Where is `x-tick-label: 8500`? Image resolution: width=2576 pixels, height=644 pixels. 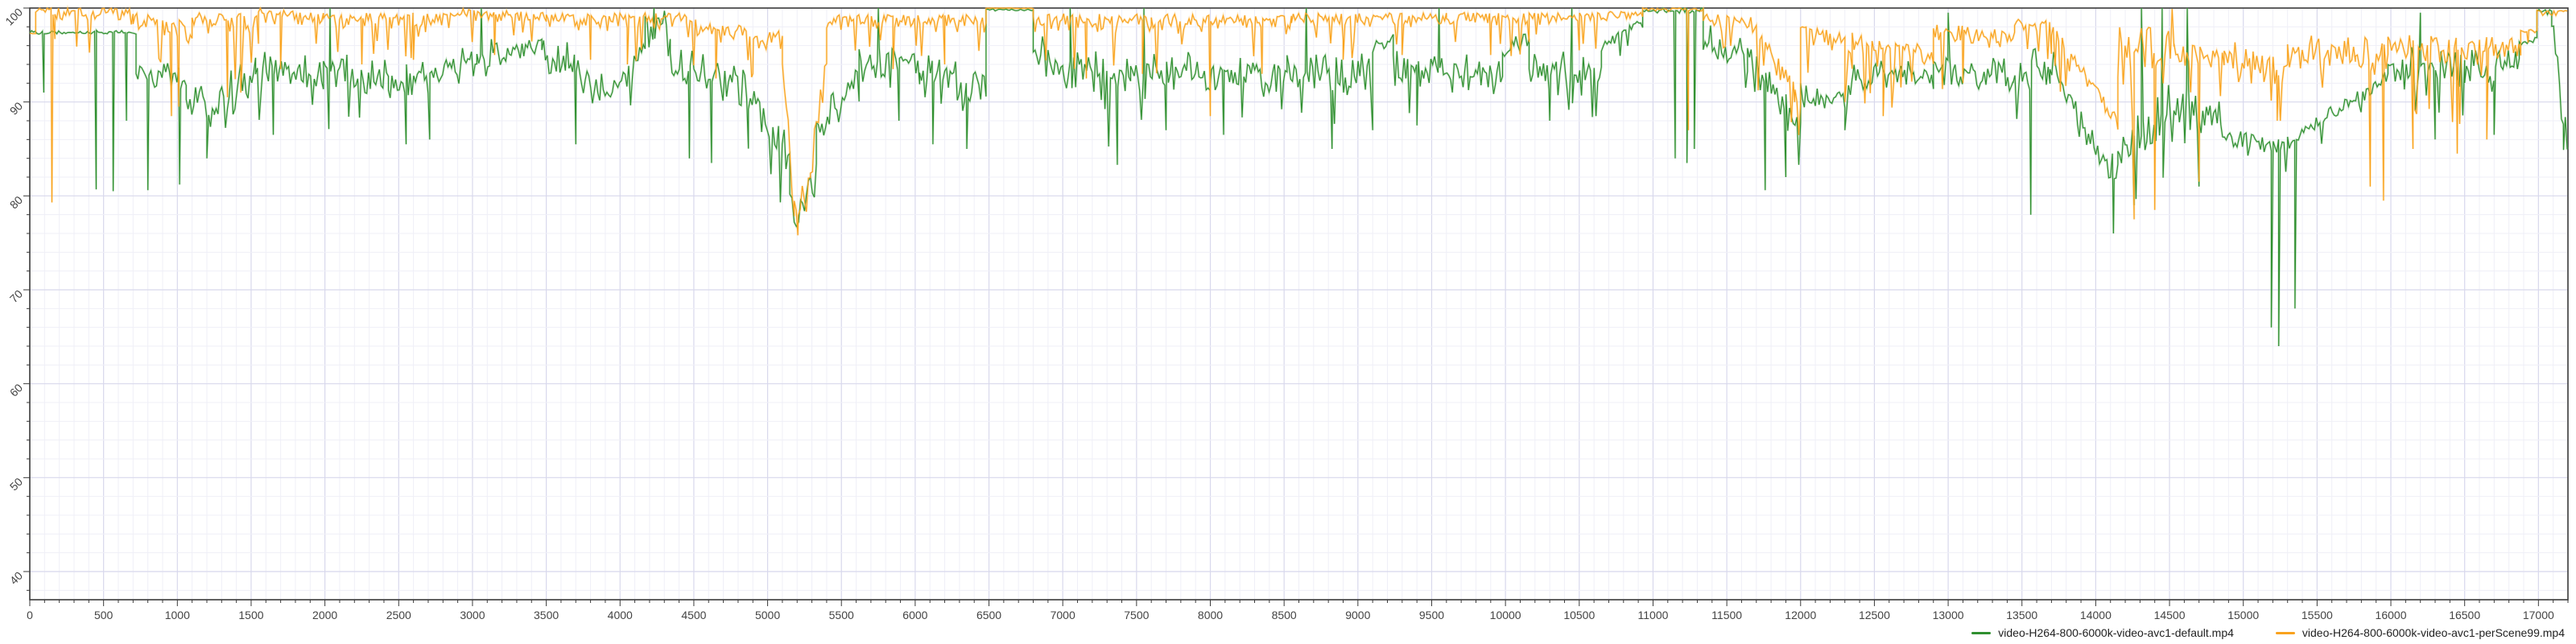 x-tick-label: 8500 is located at coordinates (1284, 615).